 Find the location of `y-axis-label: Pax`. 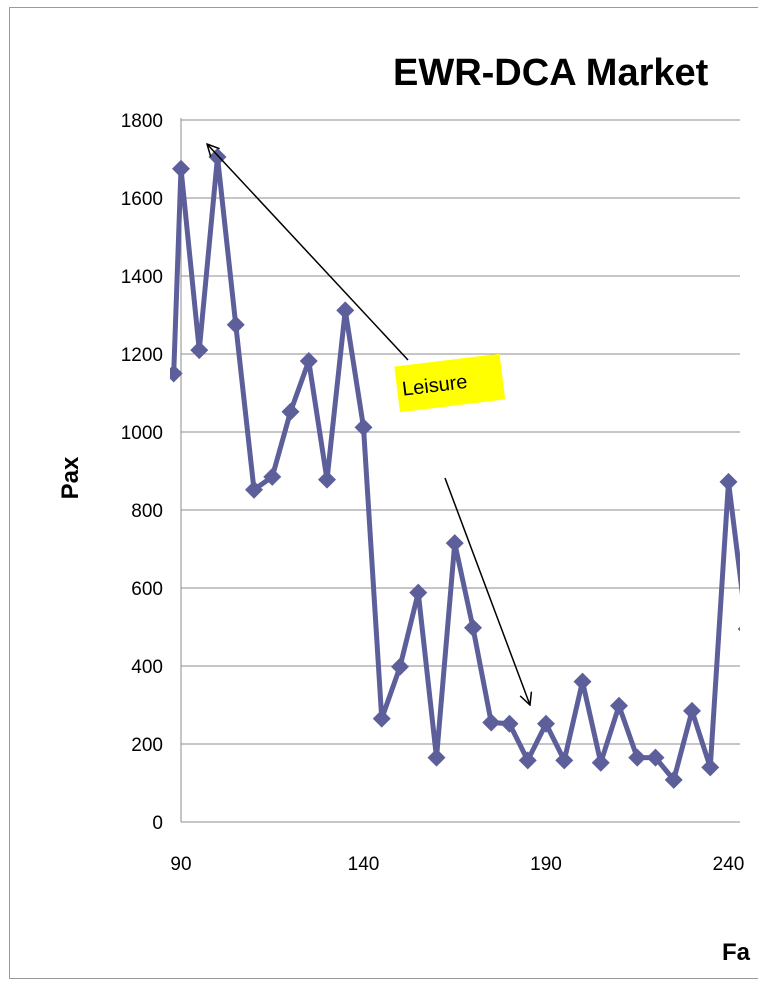

y-axis-label: Pax is located at coordinates (70, 477).